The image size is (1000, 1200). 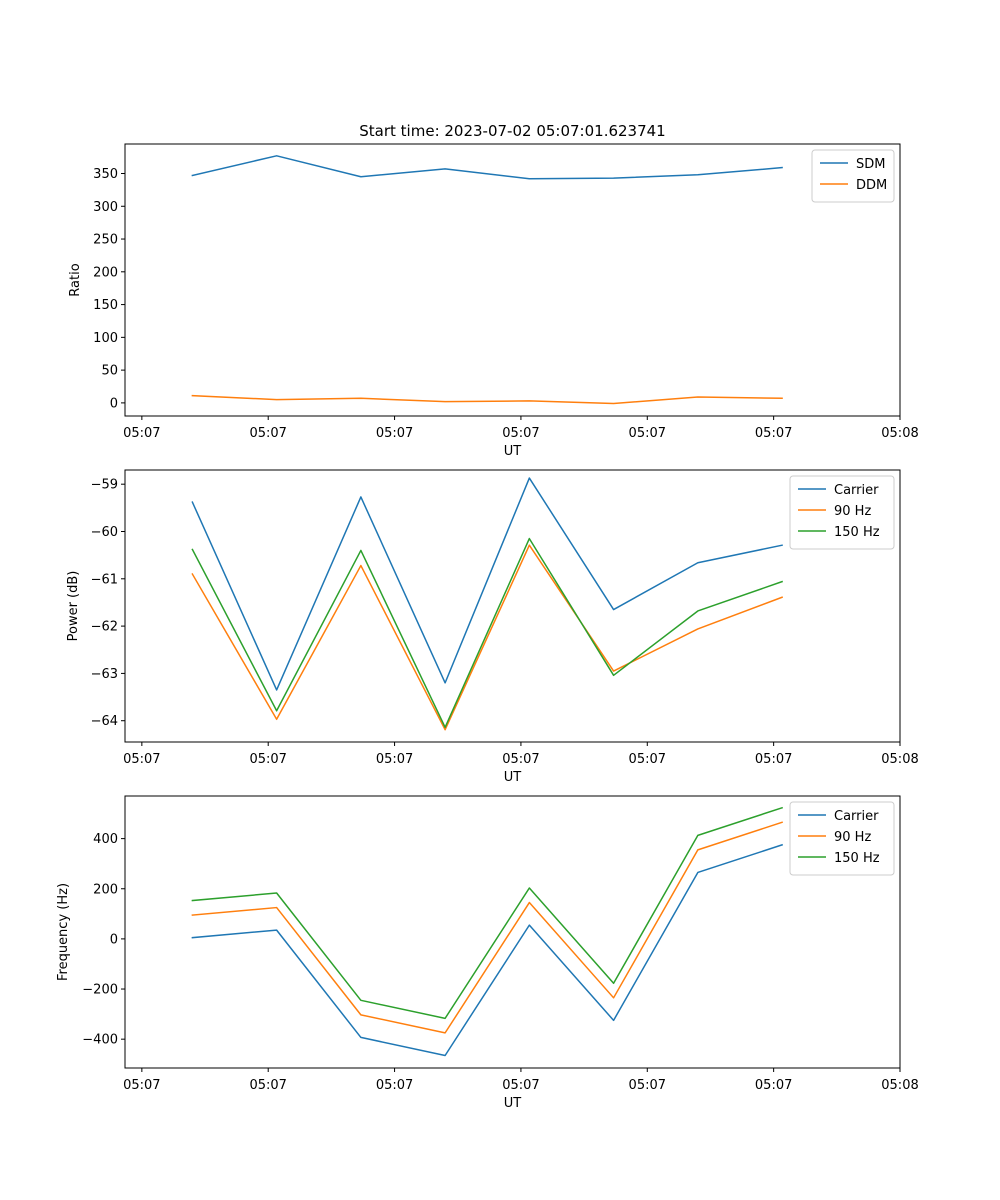 I want to click on y-tick-label: −400, so click(x=100, y=1040).